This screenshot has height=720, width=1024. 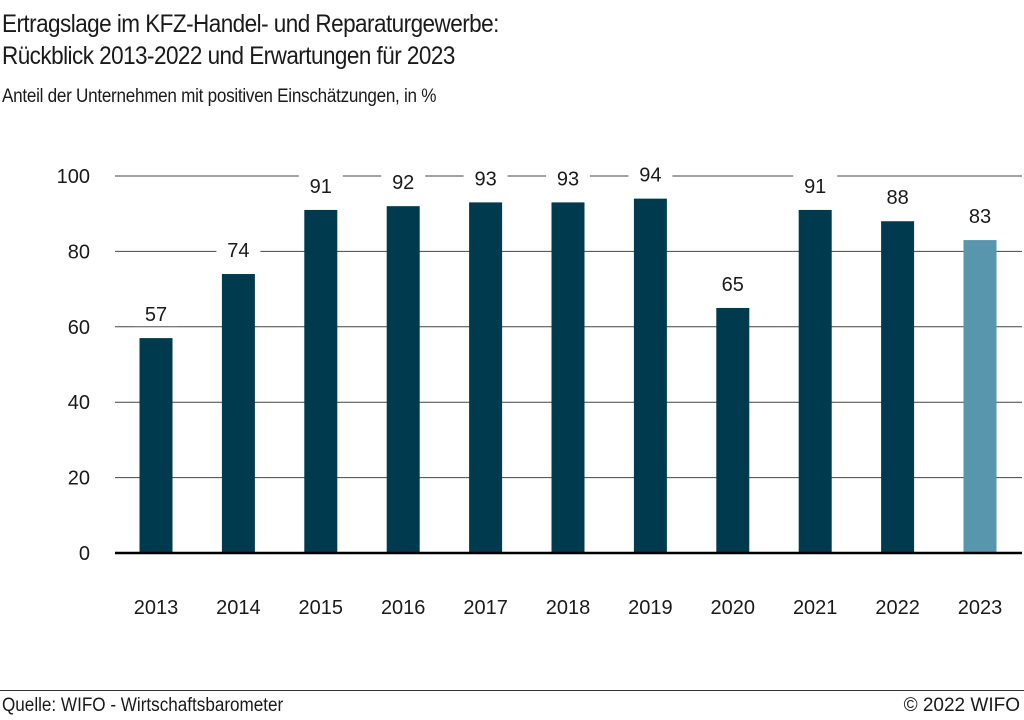 I want to click on x-tick-label-2019: 2019, so click(x=650, y=608).